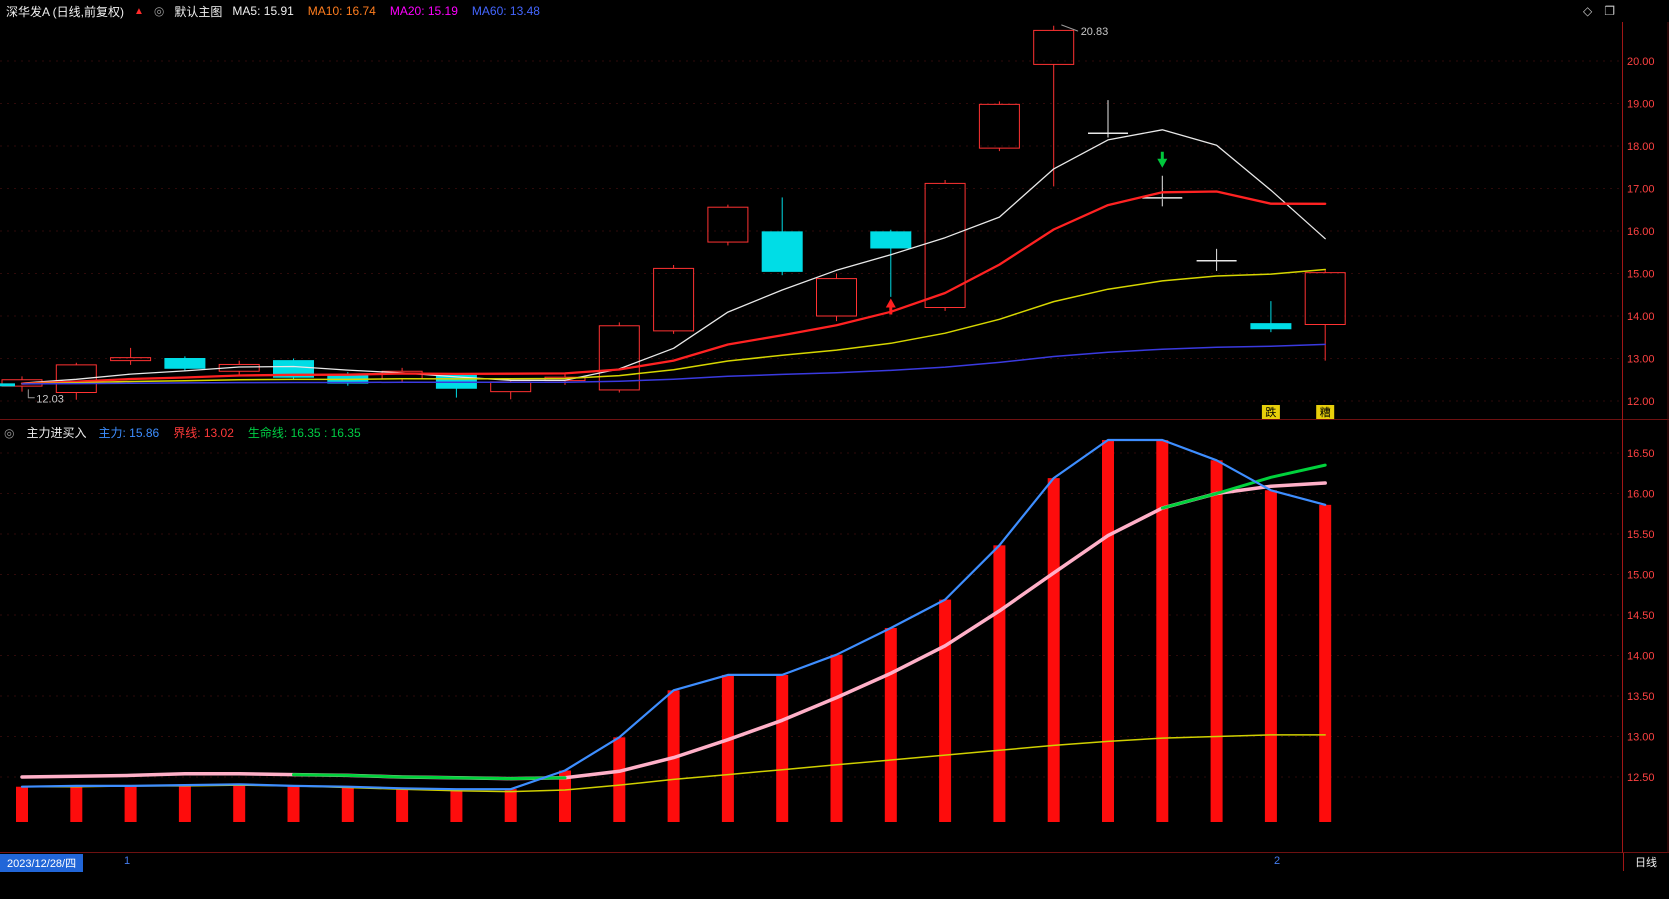 This screenshot has width=1669, height=899. I want to click on price-up-arrow-icon: ▲, so click(139, 11).